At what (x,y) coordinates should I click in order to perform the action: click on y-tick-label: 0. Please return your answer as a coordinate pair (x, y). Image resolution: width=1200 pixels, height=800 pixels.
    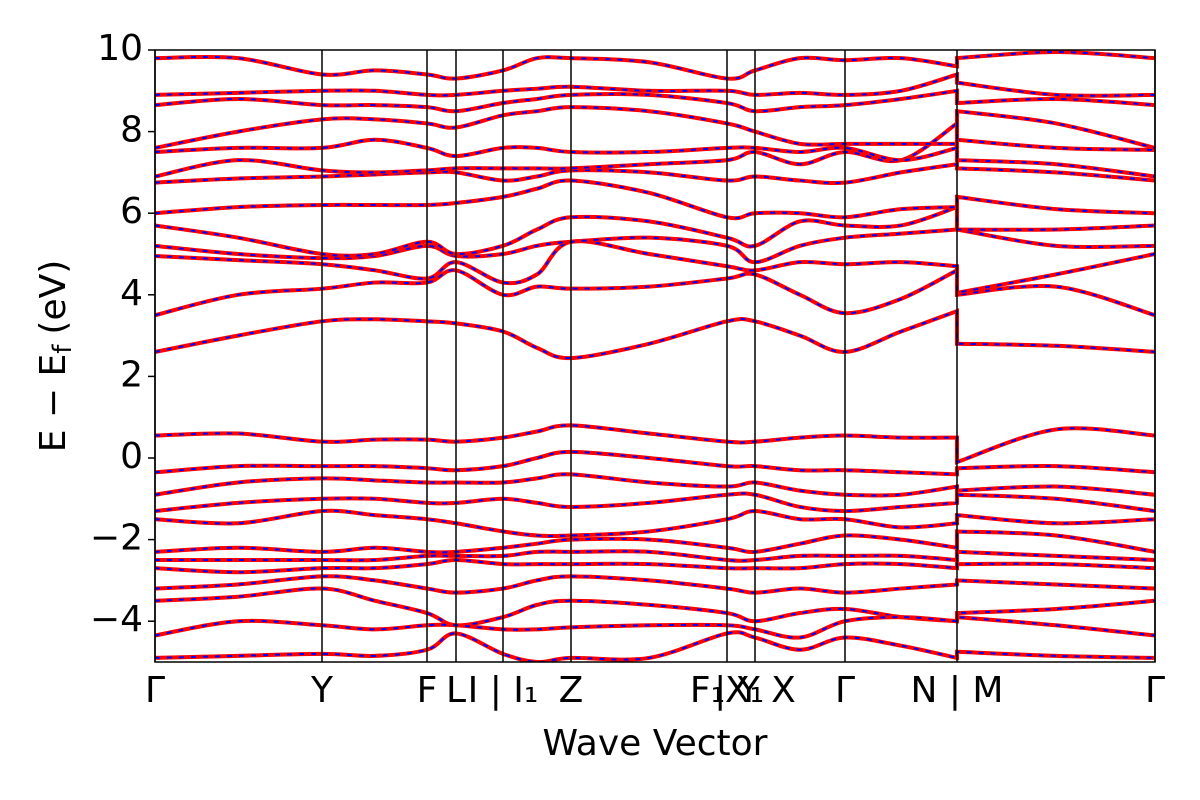
    Looking at the image, I should click on (131, 456).